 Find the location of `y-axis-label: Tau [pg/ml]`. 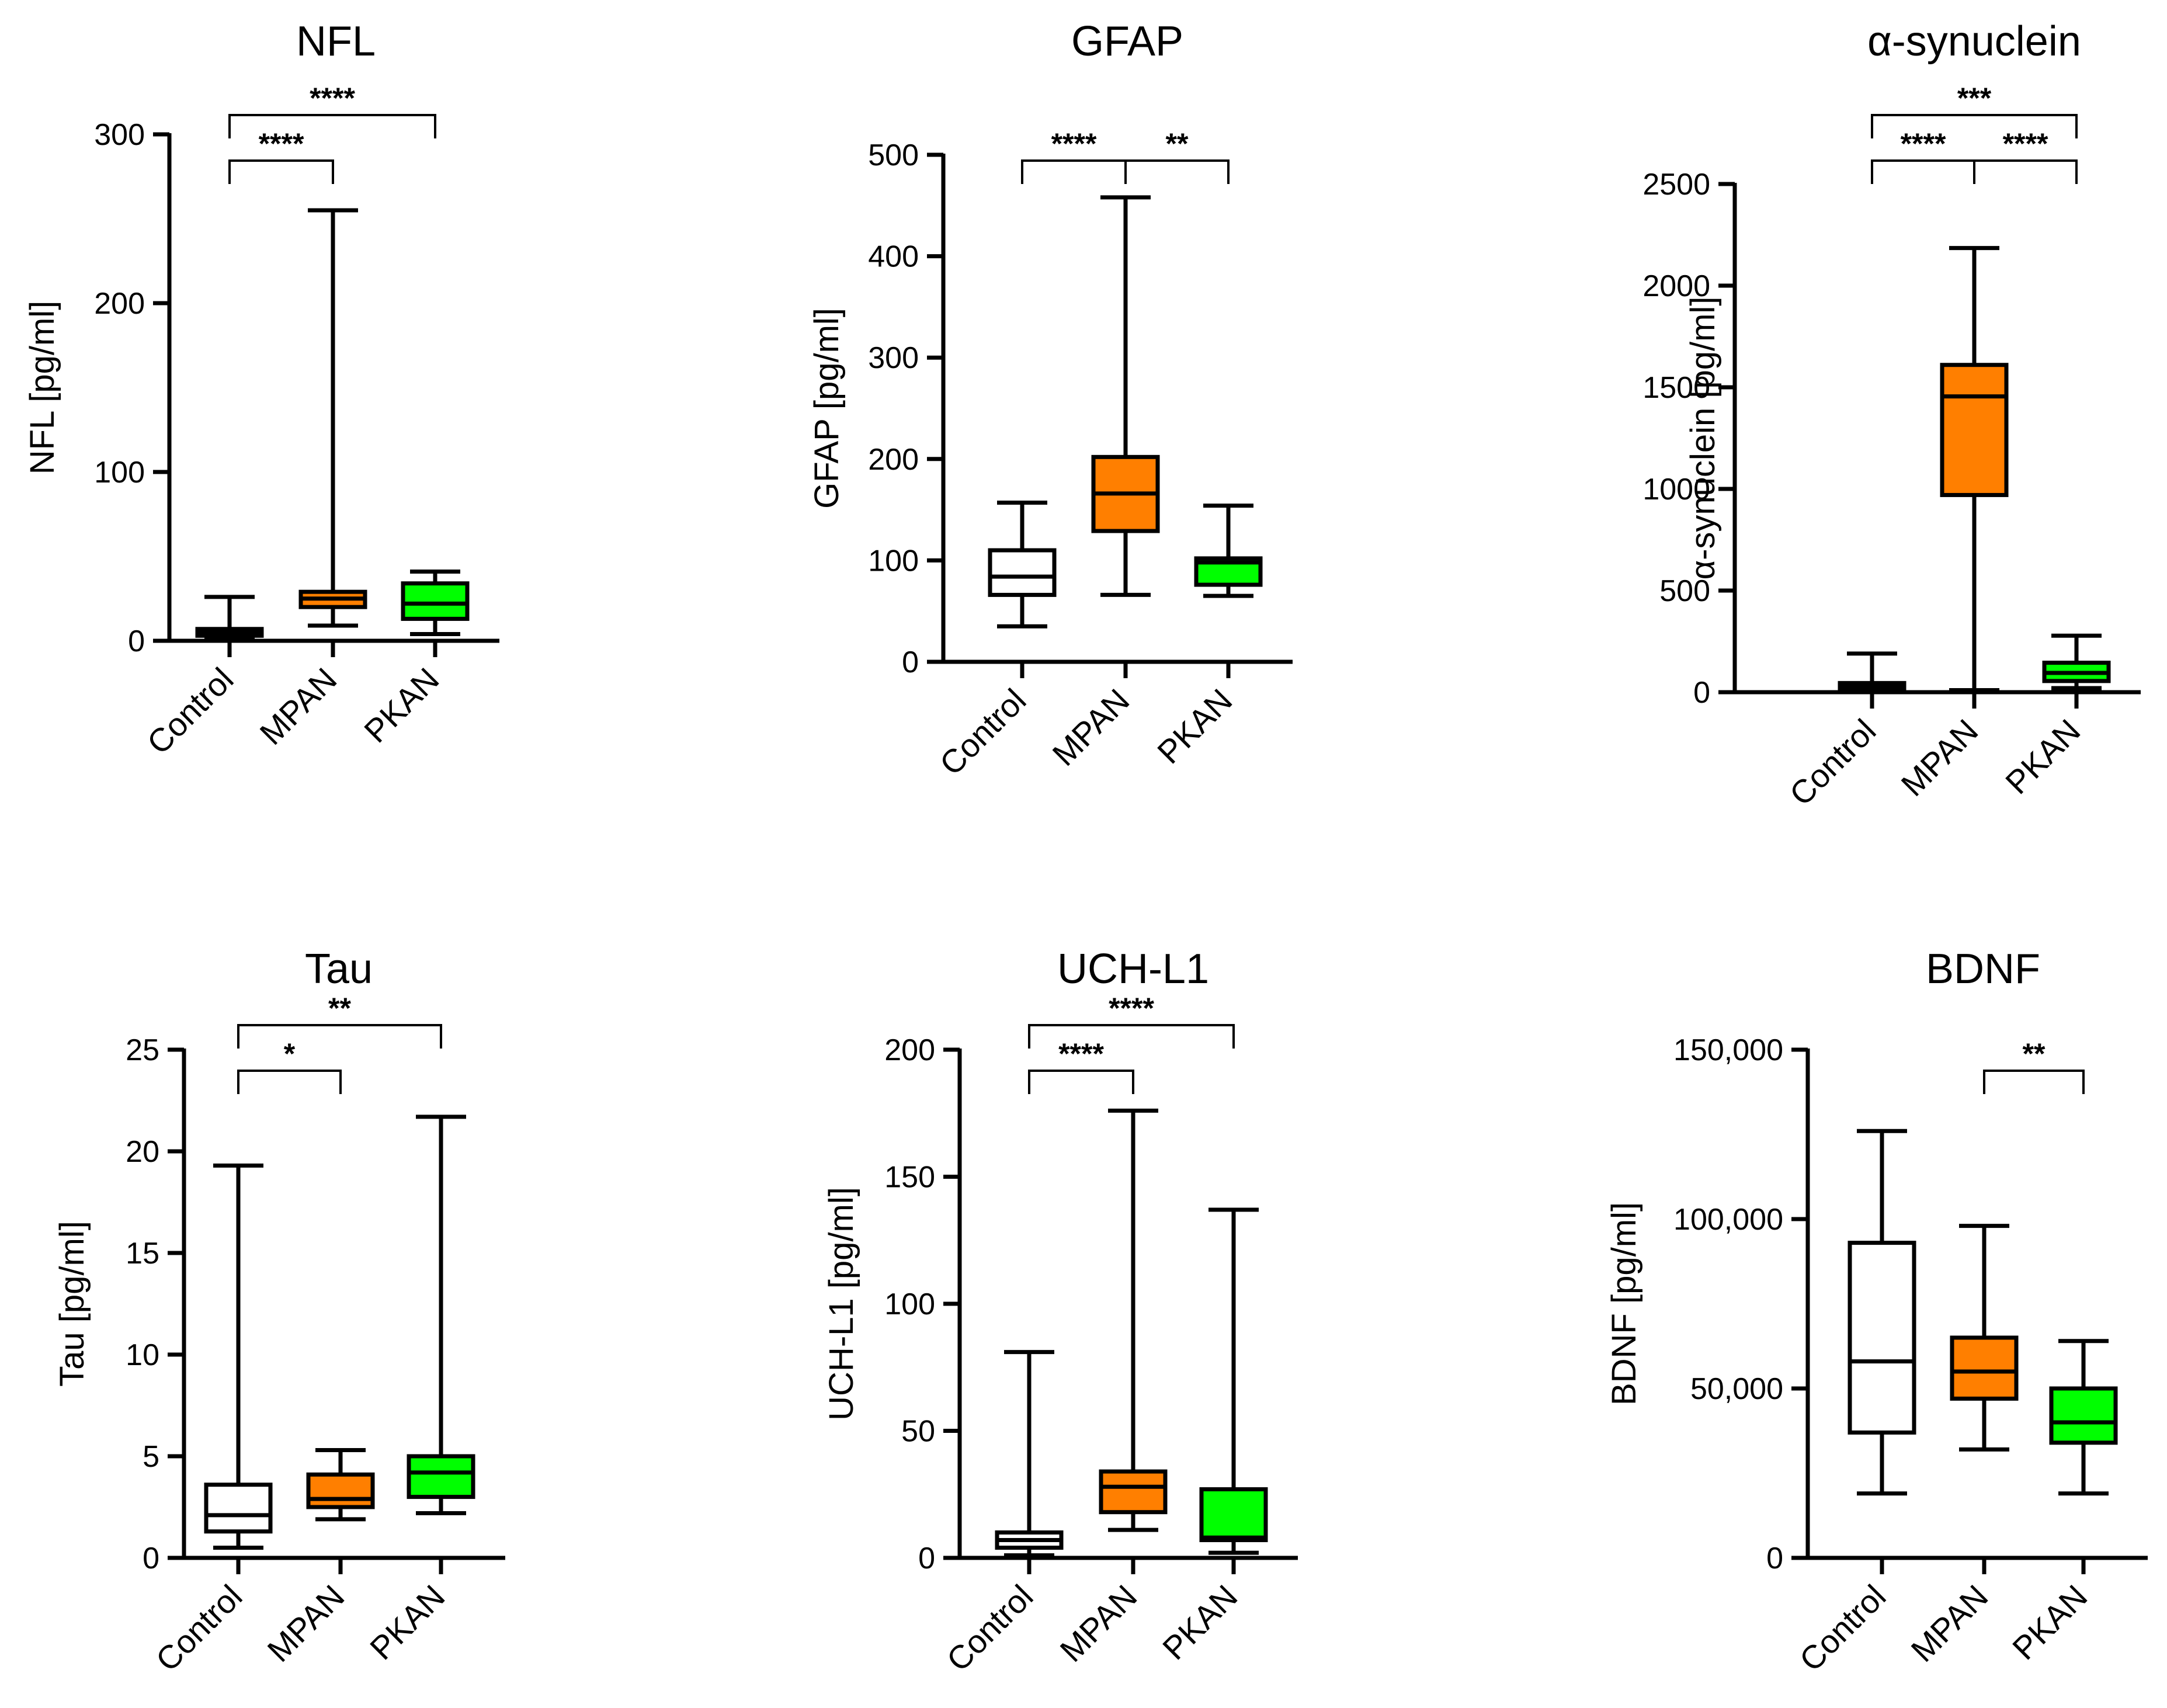

y-axis-label: Tau [pg/ml] is located at coordinates (72, 1304).